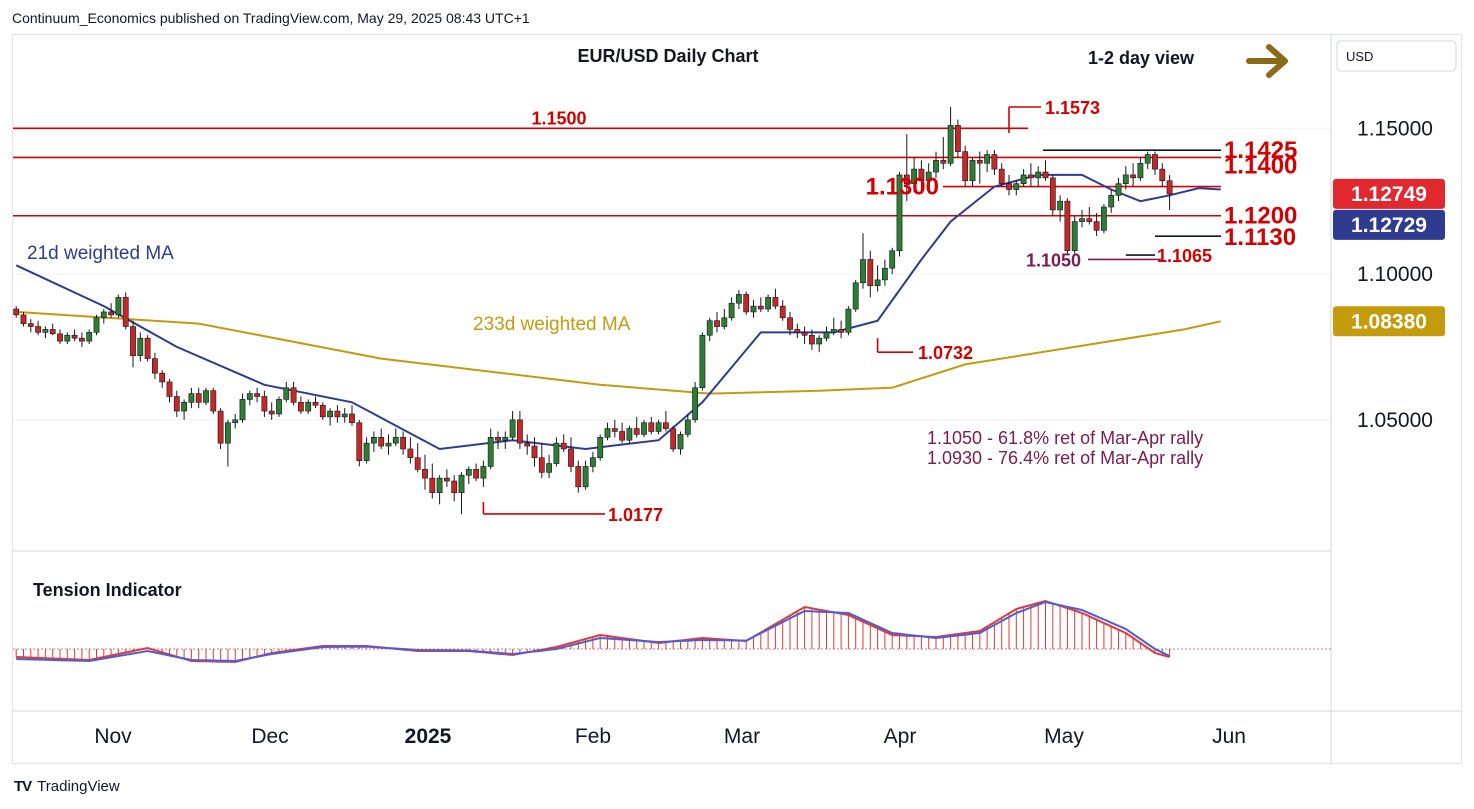 This screenshot has height=809, width=1474. What do you see at coordinates (1389, 321) in the screenshot?
I see `price-badge-233d-wma: 1.08380` at bounding box center [1389, 321].